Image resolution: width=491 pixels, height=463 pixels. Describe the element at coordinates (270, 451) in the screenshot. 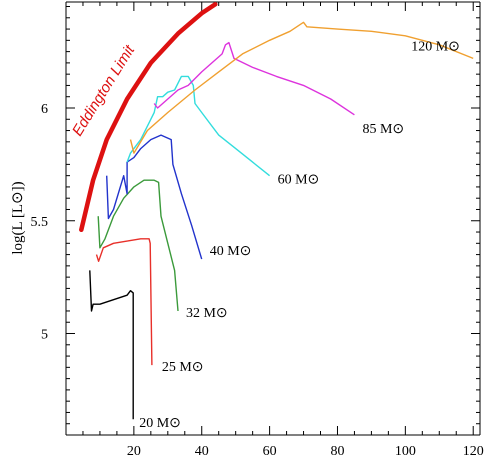

I see `x-tick-label: 60` at that location.